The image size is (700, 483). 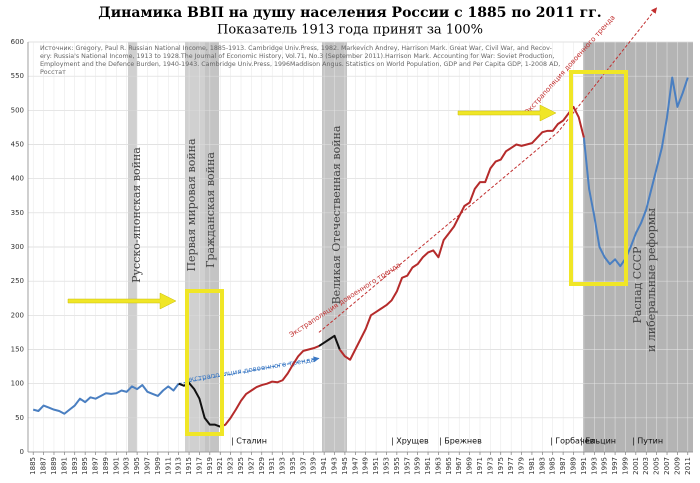 I want to click on x-tick-label: 1909, so click(x=158, y=466).